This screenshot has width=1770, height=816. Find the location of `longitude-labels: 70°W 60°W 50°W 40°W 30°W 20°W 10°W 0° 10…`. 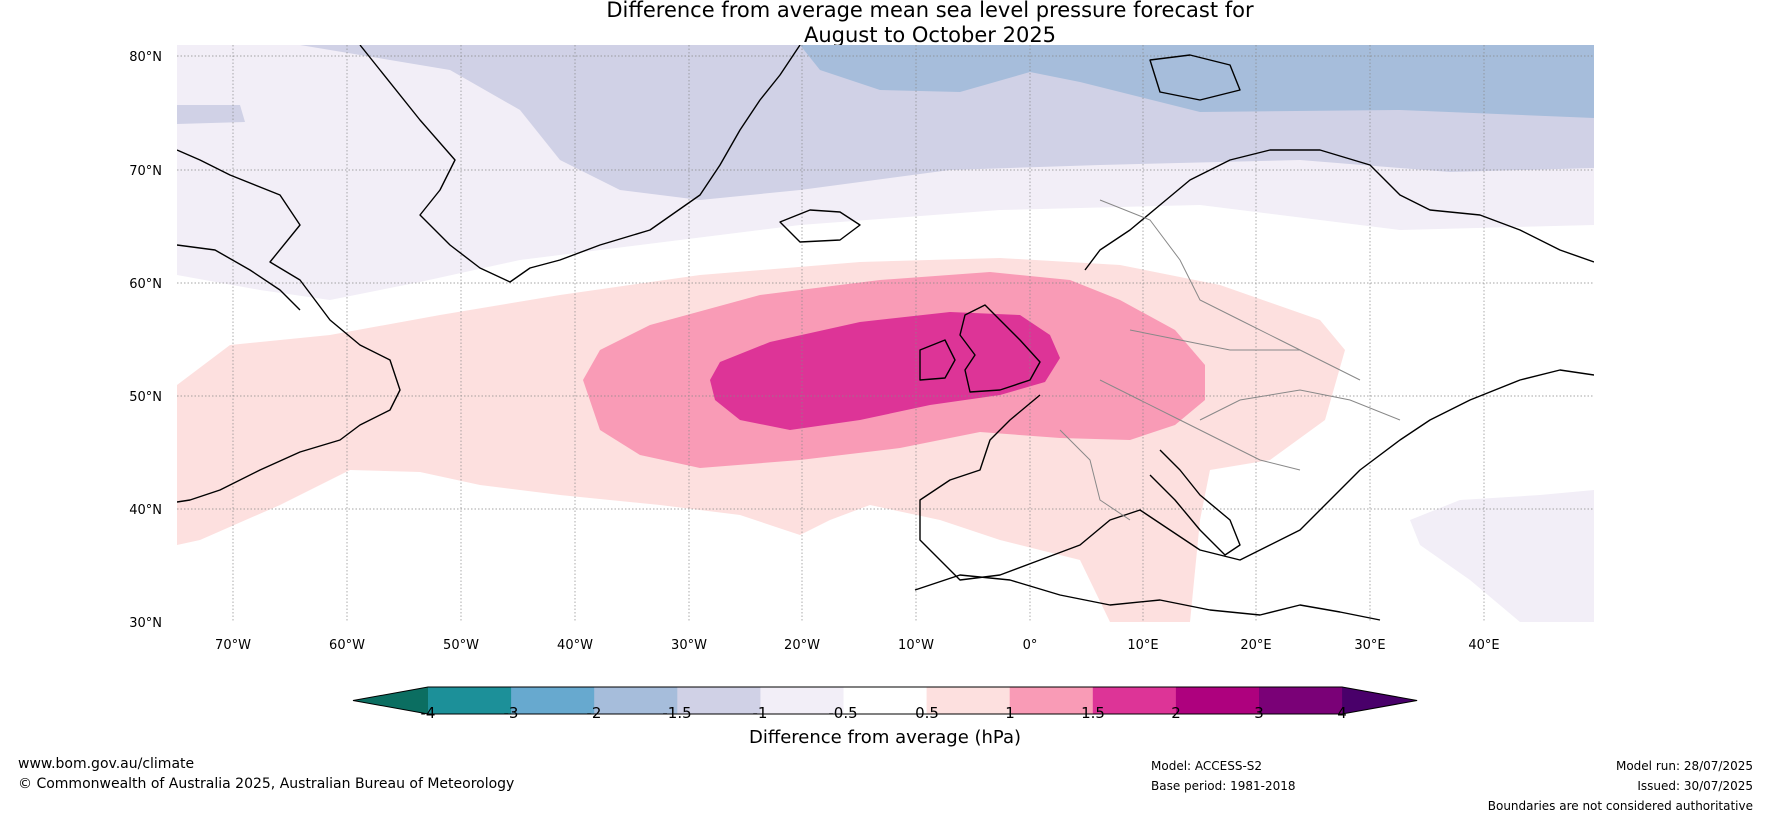

longitude-labels: 70°W 60°W 50°W 40°W 30°W 20°W 10°W 0° 10… is located at coordinates (857, 645).